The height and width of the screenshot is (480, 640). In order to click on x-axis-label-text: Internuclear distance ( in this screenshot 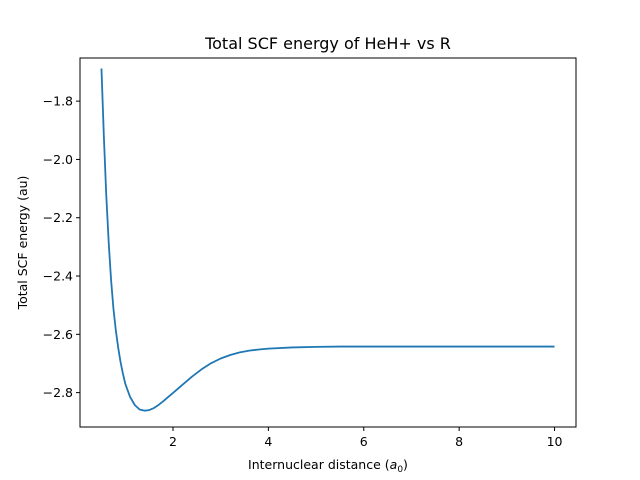, I will do `click(319, 464)`.